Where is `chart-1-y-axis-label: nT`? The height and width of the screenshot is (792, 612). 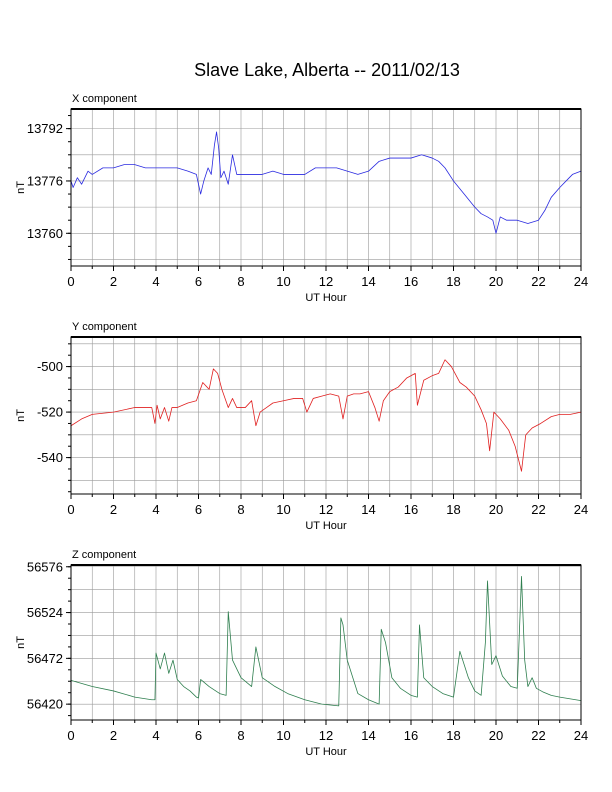
chart-1-y-axis-label: nT is located at coordinates (21, 187).